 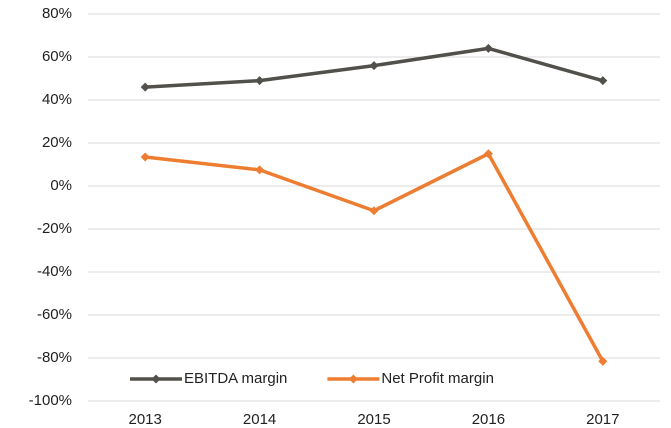 What do you see at coordinates (373, 419) in the screenshot?
I see `x-tick-label: 2015` at bounding box center [373, 419].